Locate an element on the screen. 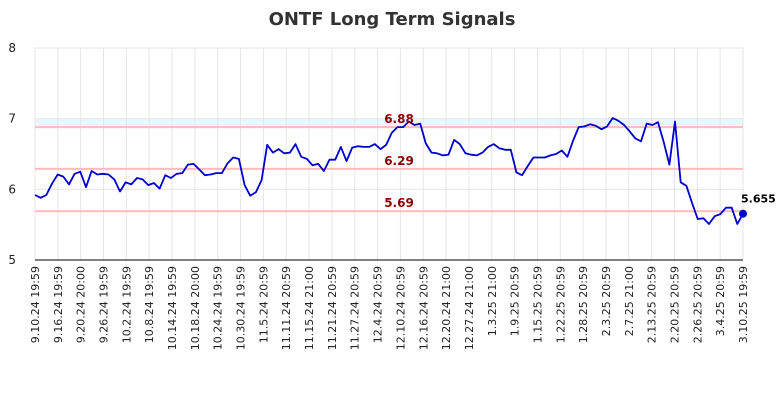 Image resolution: width=784 pixels, height=400 pixels. x-tick-label: 1.3.25 21:00 is located at coordinates (492, 301).